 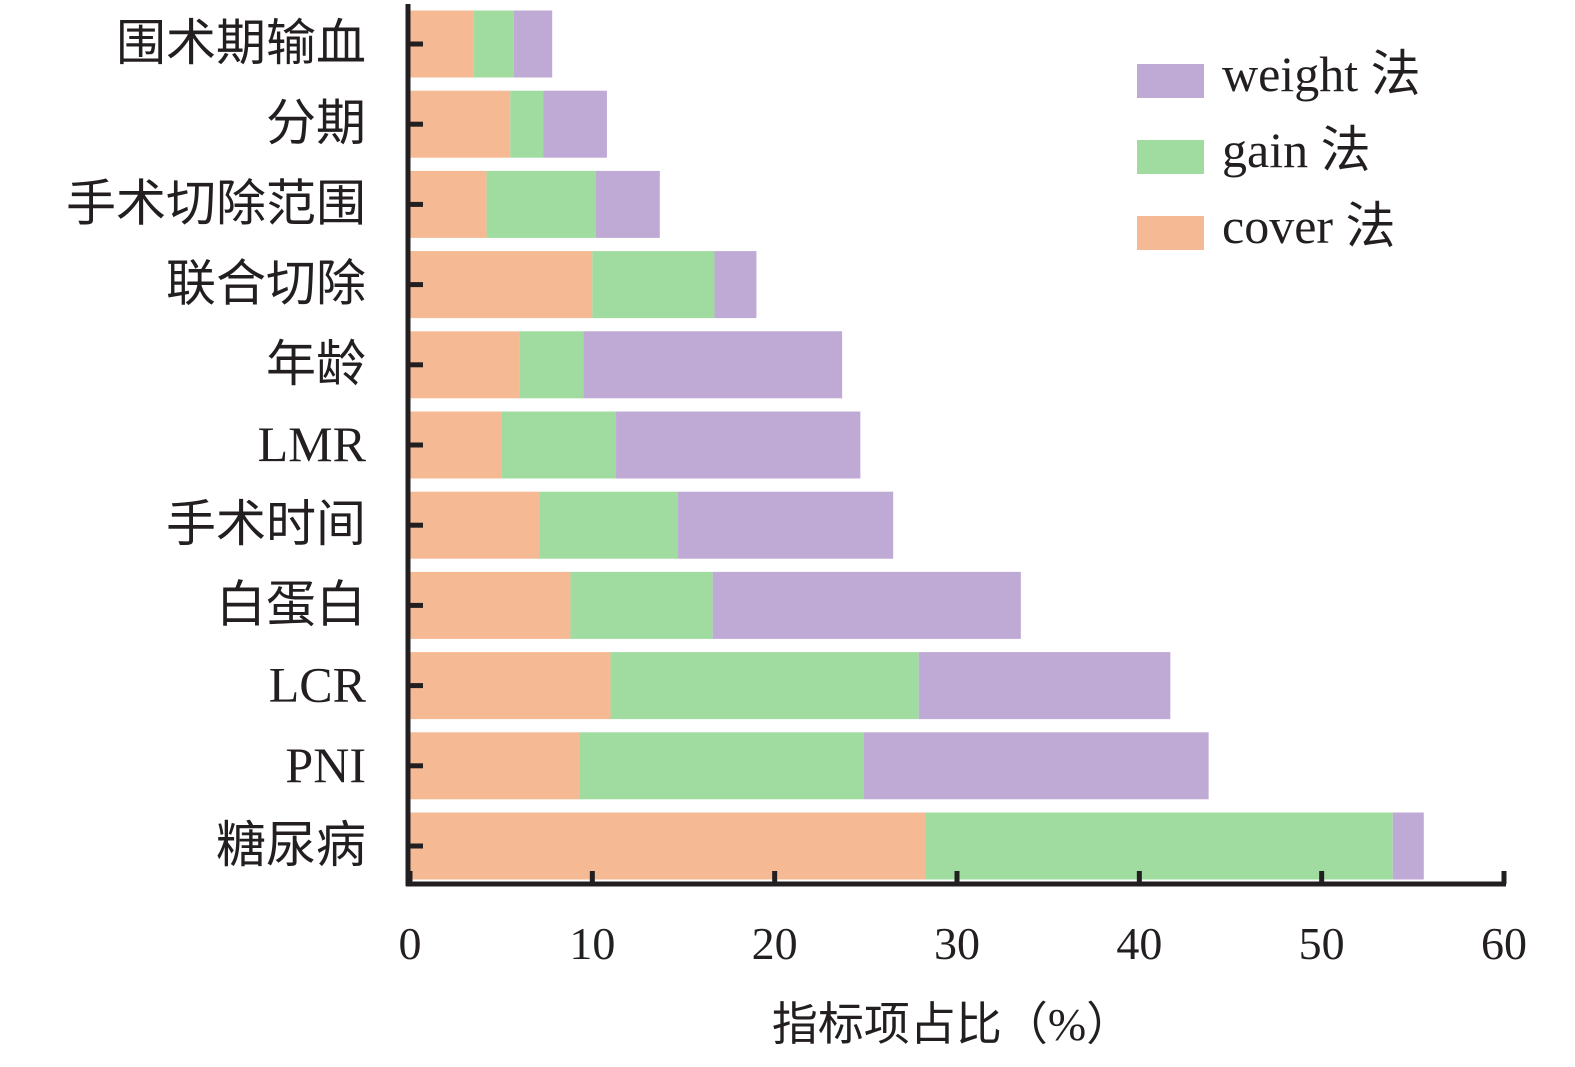 What do you see at coordinates (592, 943) in the screenshot?
I see `x-tick-label: 10` at bounding box center [592, 943].